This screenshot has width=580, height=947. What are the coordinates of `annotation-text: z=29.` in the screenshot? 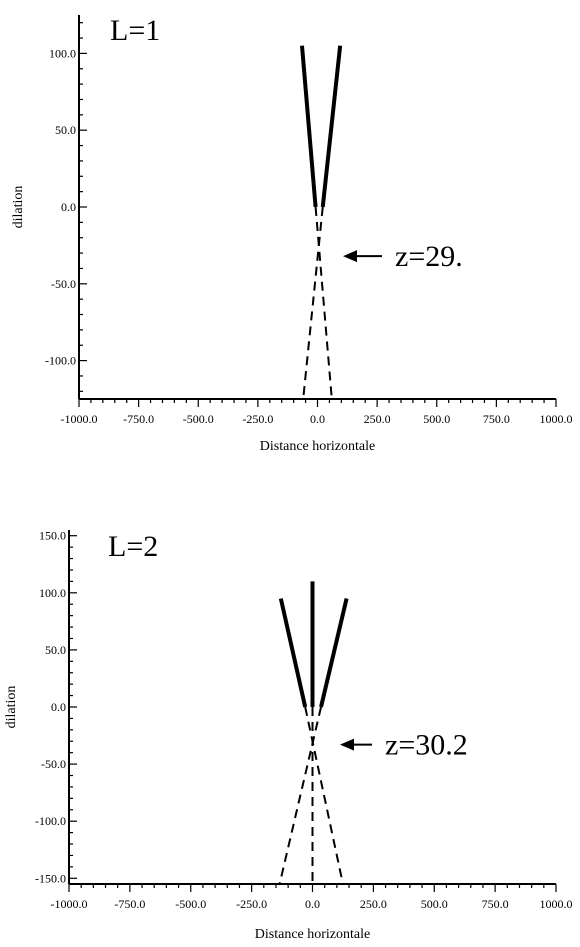 It's located at (429, 256).